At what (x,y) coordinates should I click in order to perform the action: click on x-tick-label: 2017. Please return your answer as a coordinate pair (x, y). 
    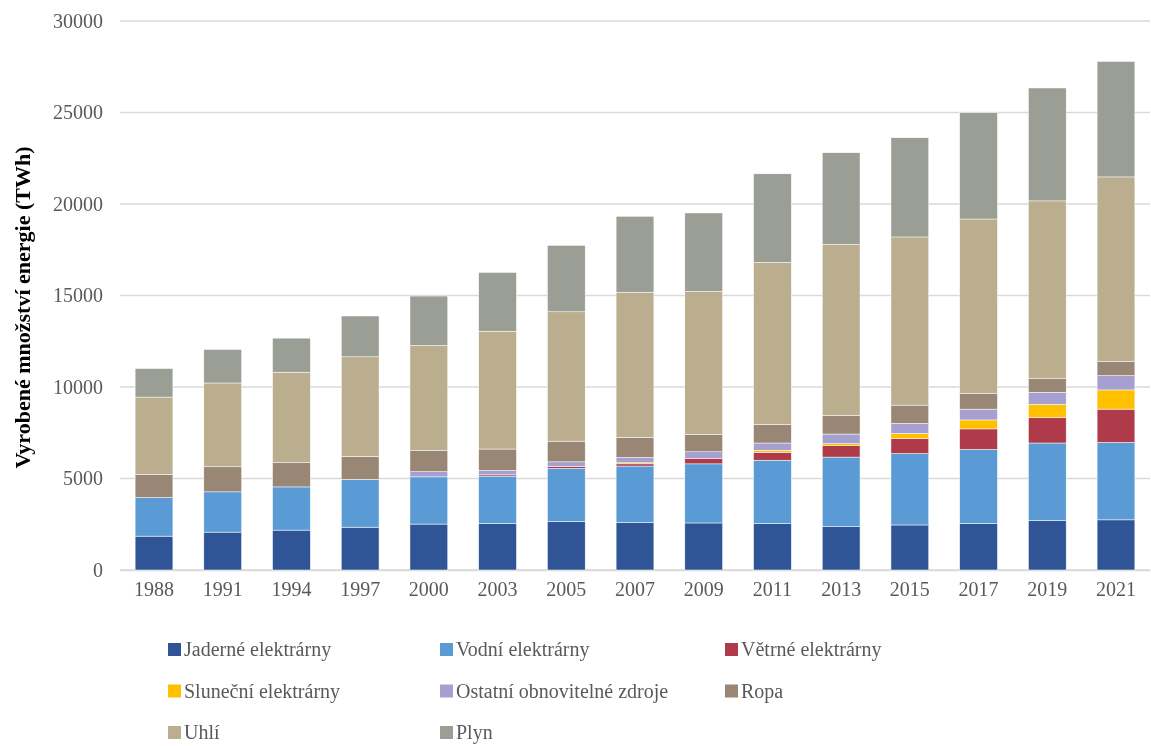
    Looking at the image, I should click on (978, 589).